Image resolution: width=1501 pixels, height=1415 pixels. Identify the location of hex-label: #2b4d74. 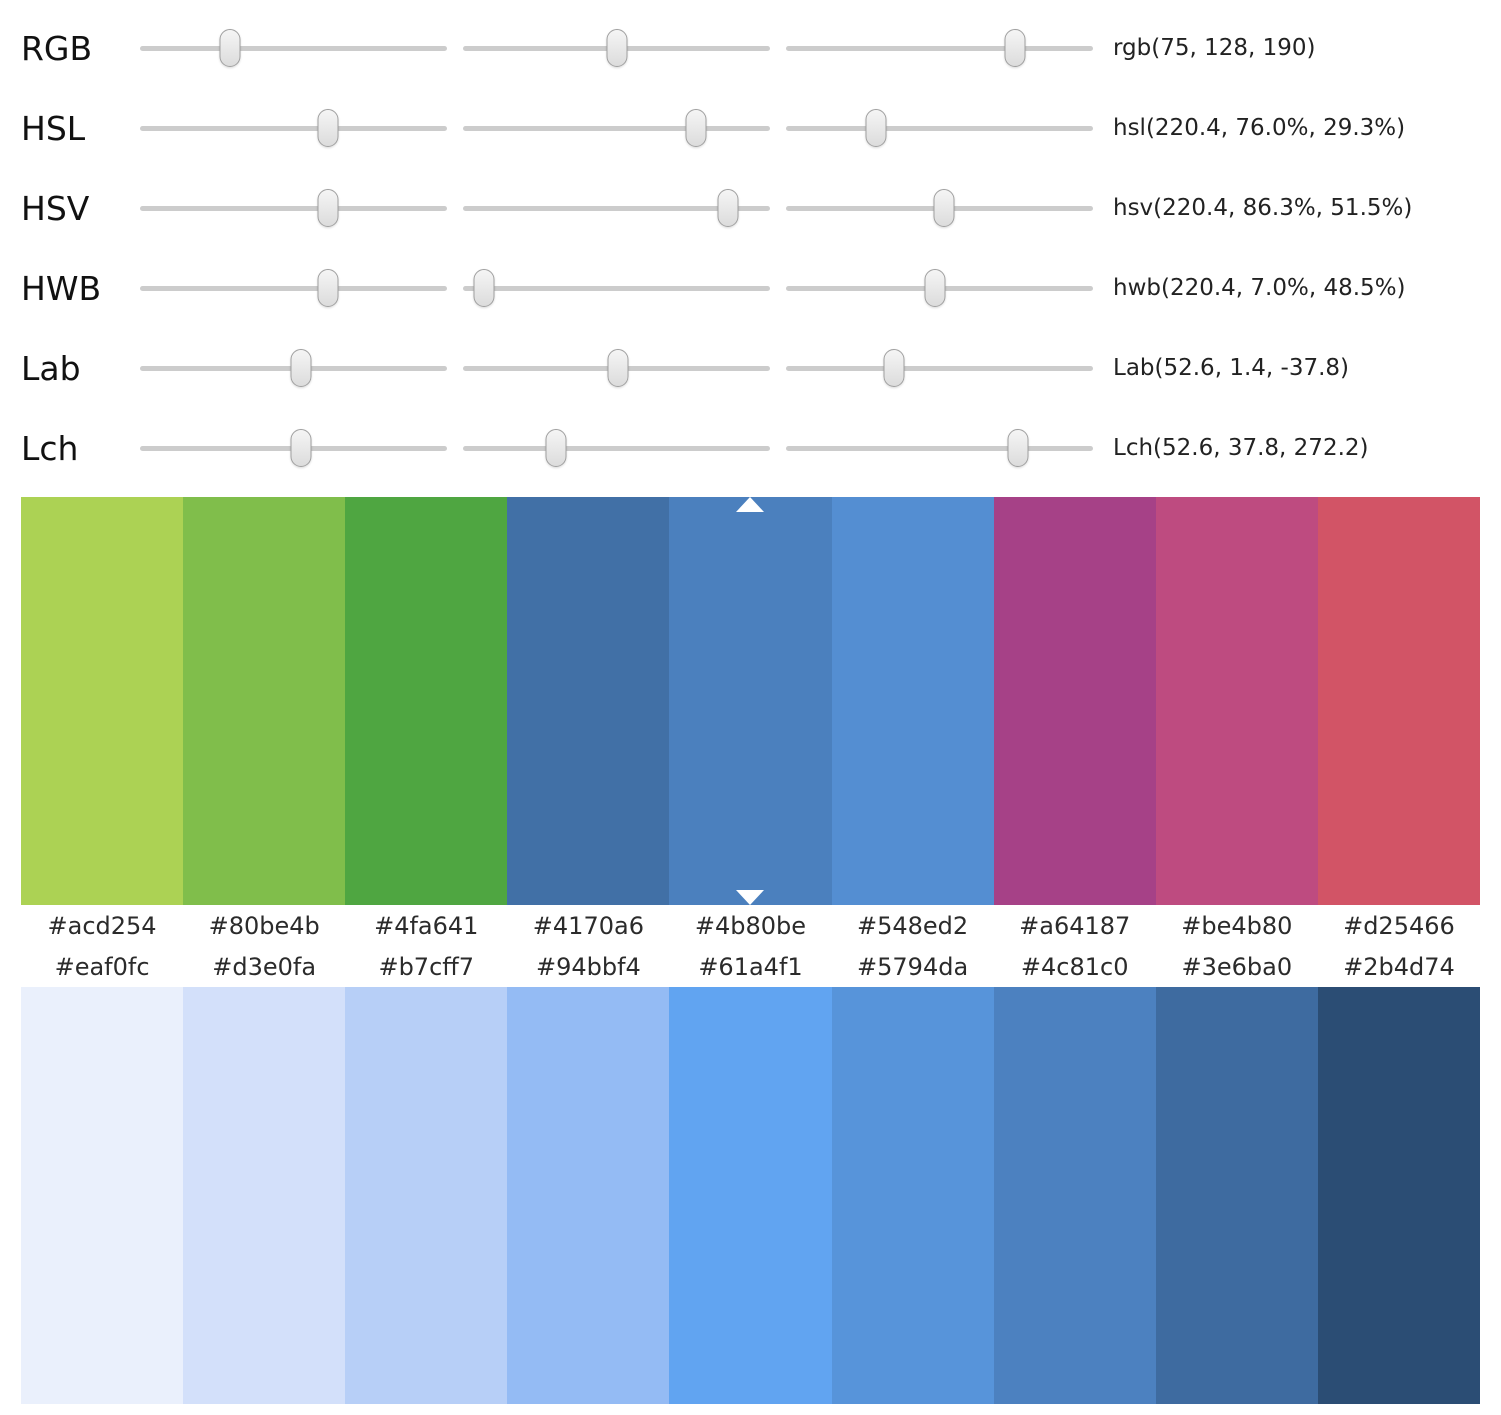
(1399, 966).